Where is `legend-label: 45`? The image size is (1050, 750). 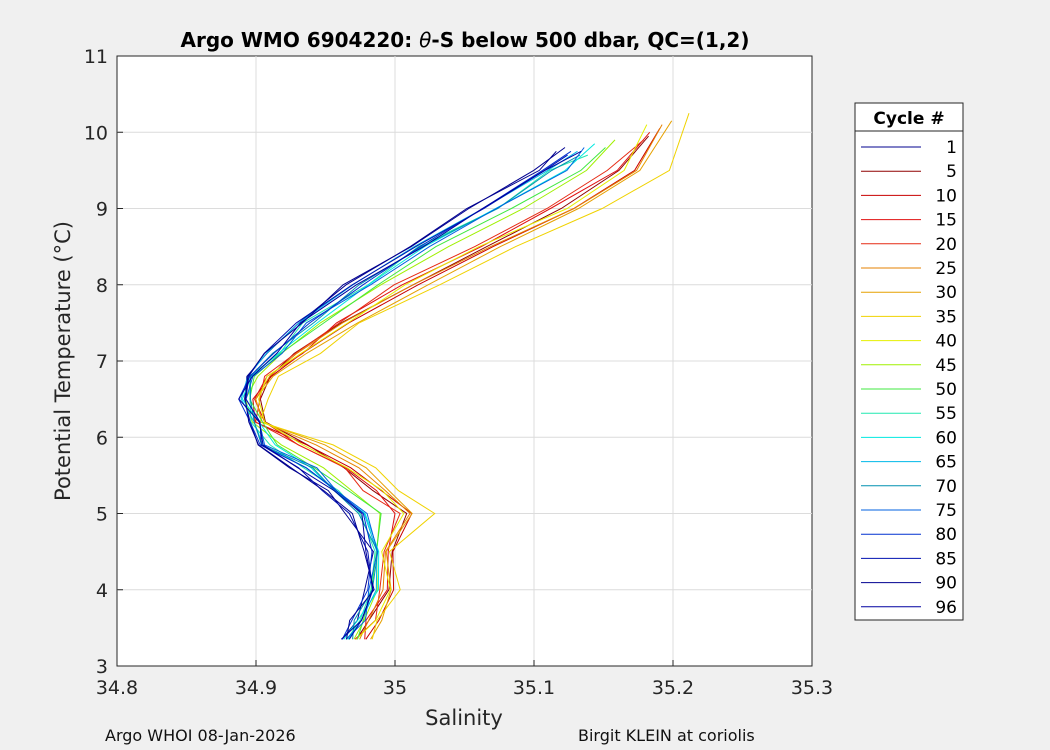 legend-label: 45 is located at coordinates (946, 366).